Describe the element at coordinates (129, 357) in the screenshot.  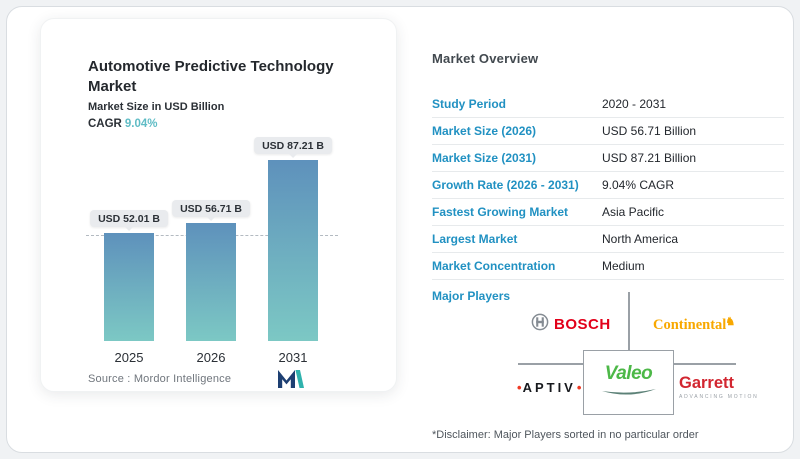
I see `x-axis-label-2025: 2025` at that location.